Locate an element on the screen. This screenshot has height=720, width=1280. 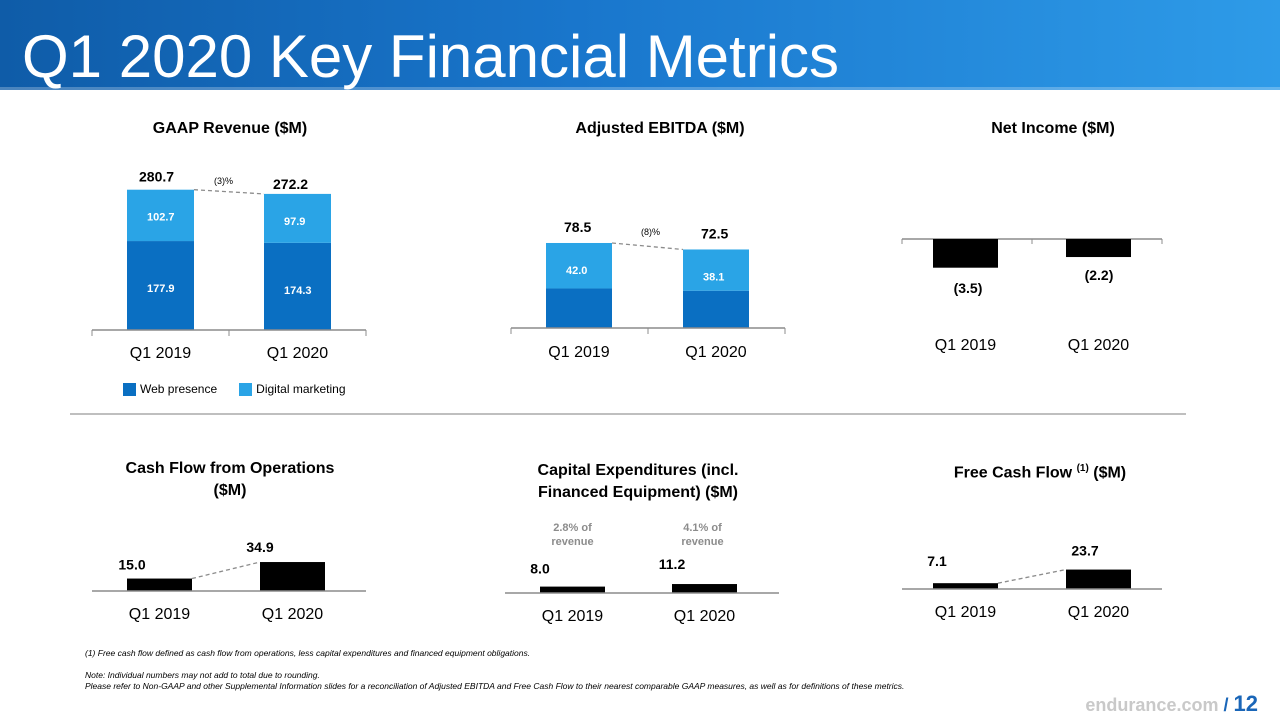
total-label: 78.5 is located at coordinates (577, 227).